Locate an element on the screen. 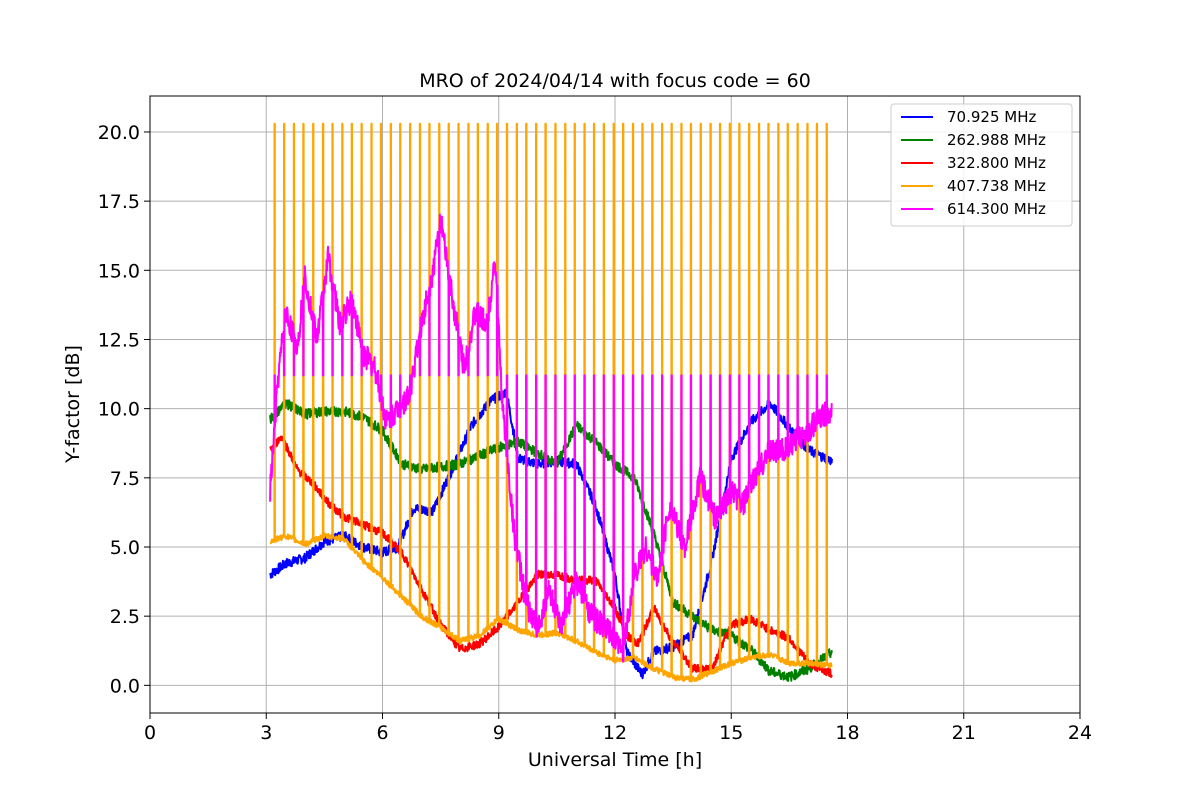 The image size is (1200, 800). y-tick-label: 10.0 is located at coordinates (119, 410).